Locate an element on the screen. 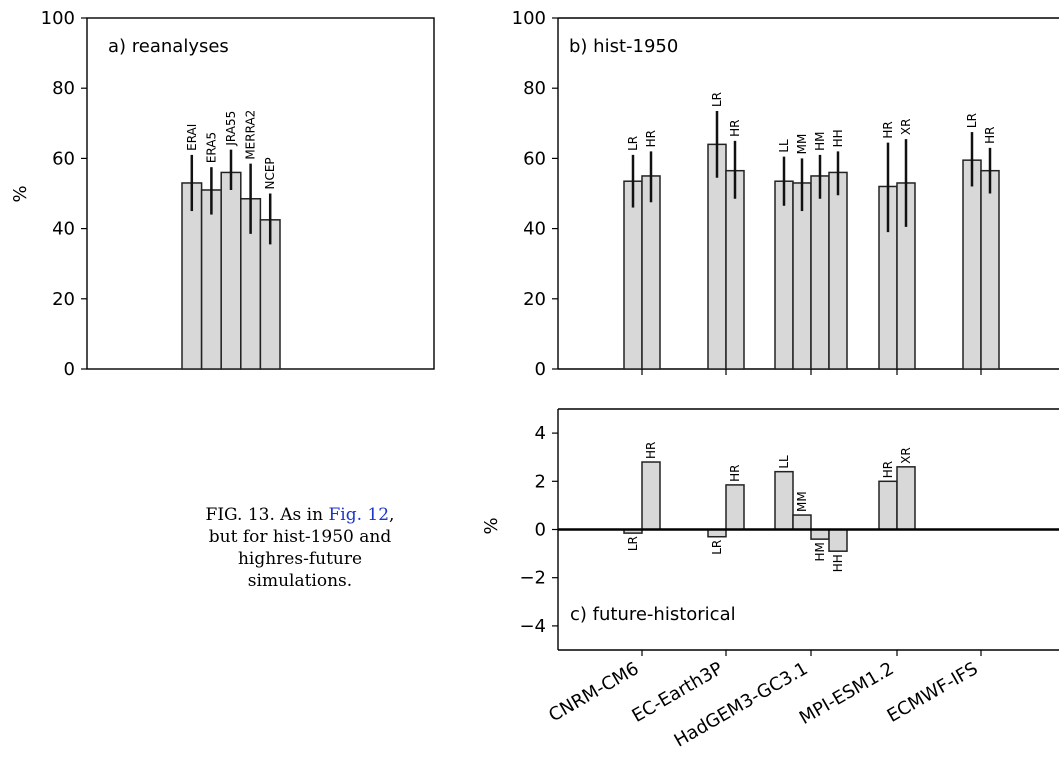 The width and height of the screenshot is (1059, 762). panel-c-bar-label-hadgem3-gc3-1-mm: MM is located at coordinates (802, 501).